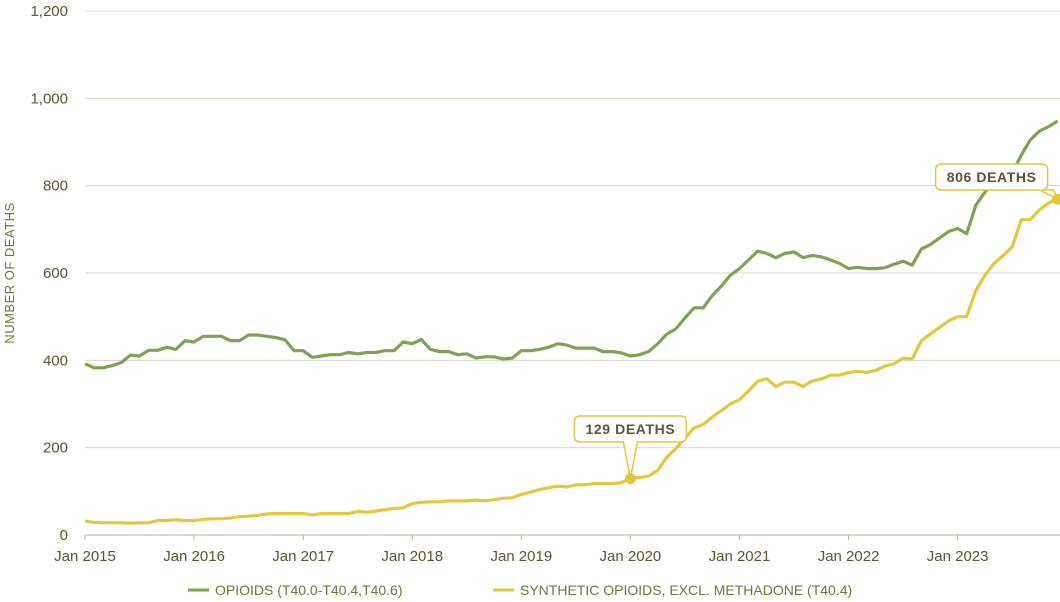  Describe the element at coordinates (992, 177) in the screenshot. I see `annotation-label: 806 DEATHS` at that location.